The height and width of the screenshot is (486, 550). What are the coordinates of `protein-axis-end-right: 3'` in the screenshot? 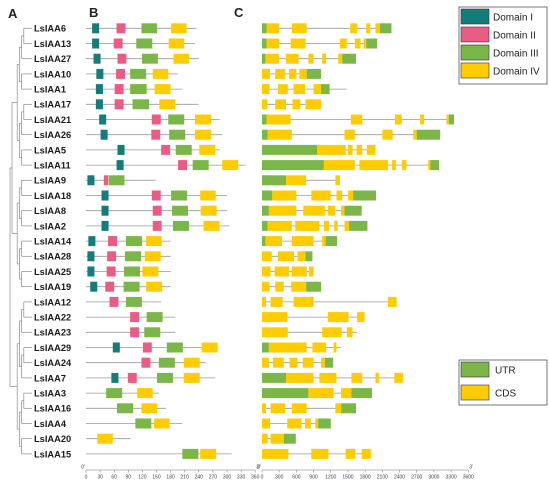 It's located at (258, 468).